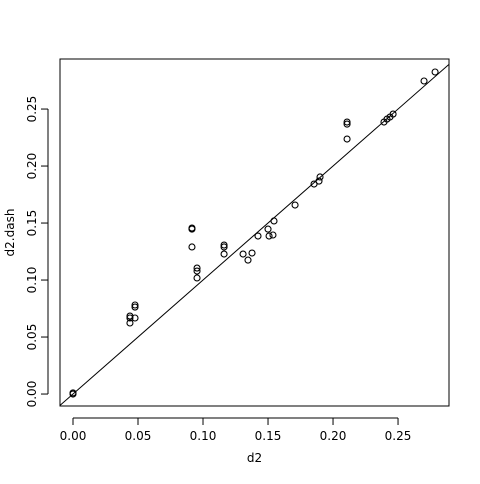 Image resolution: width=480 pixels, height=484 pixels. What do you see at coordinates (32, 223) in the screenshot?
I see `y-tick-label: 0.15` at bounding box center [32, 223].